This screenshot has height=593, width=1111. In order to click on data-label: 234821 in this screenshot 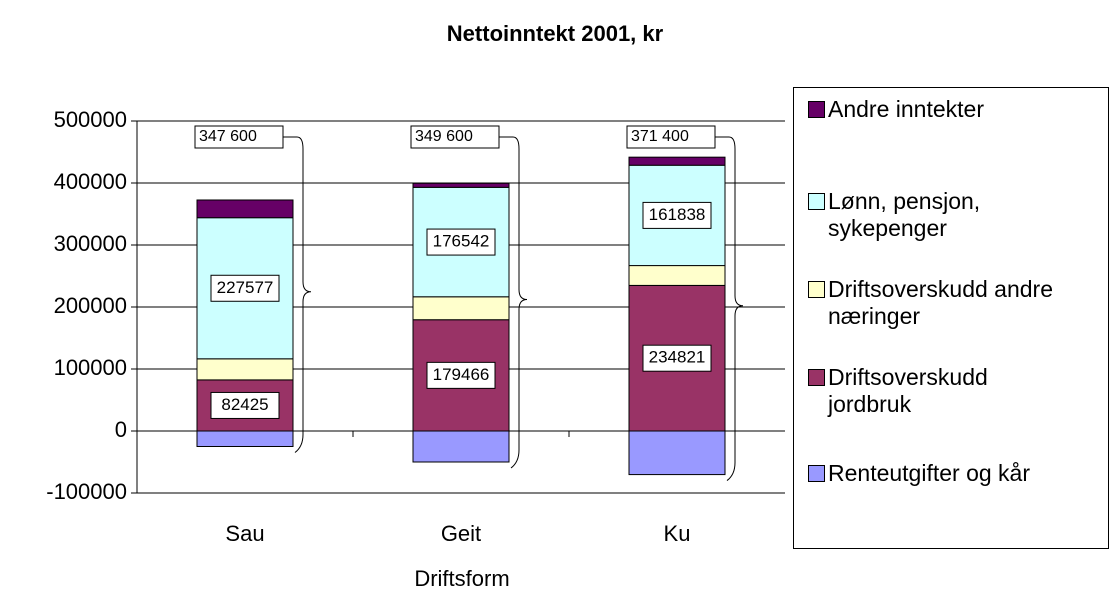, I will do `click(677, 357)`.